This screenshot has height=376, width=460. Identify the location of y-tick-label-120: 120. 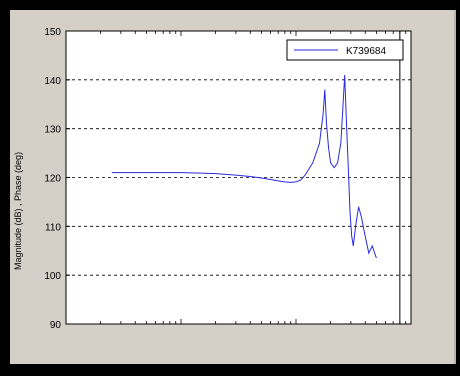
(52, 179).